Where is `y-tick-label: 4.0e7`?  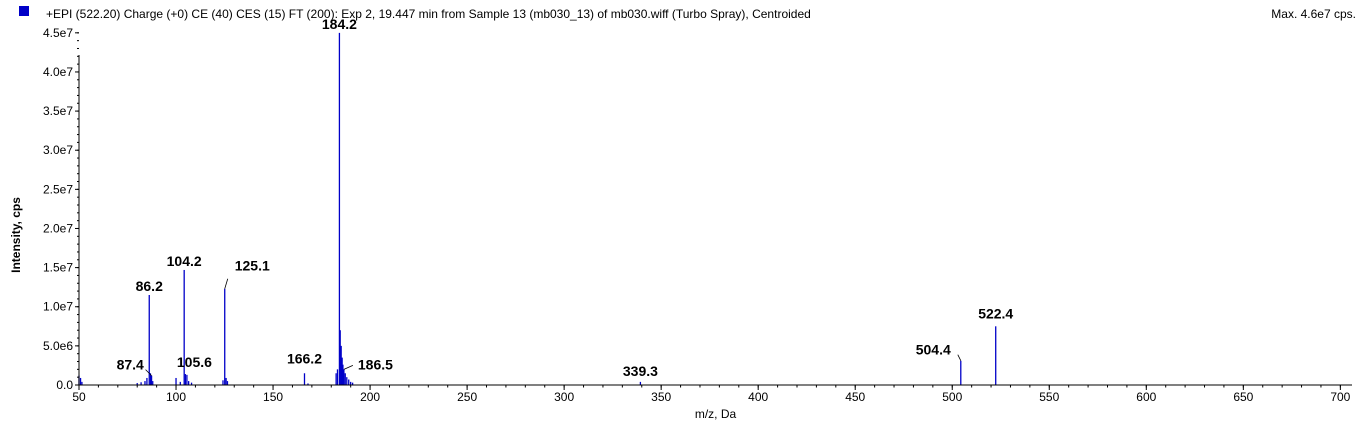
y-tick-label: 4.0e7 is located at coordinates (58, 72).